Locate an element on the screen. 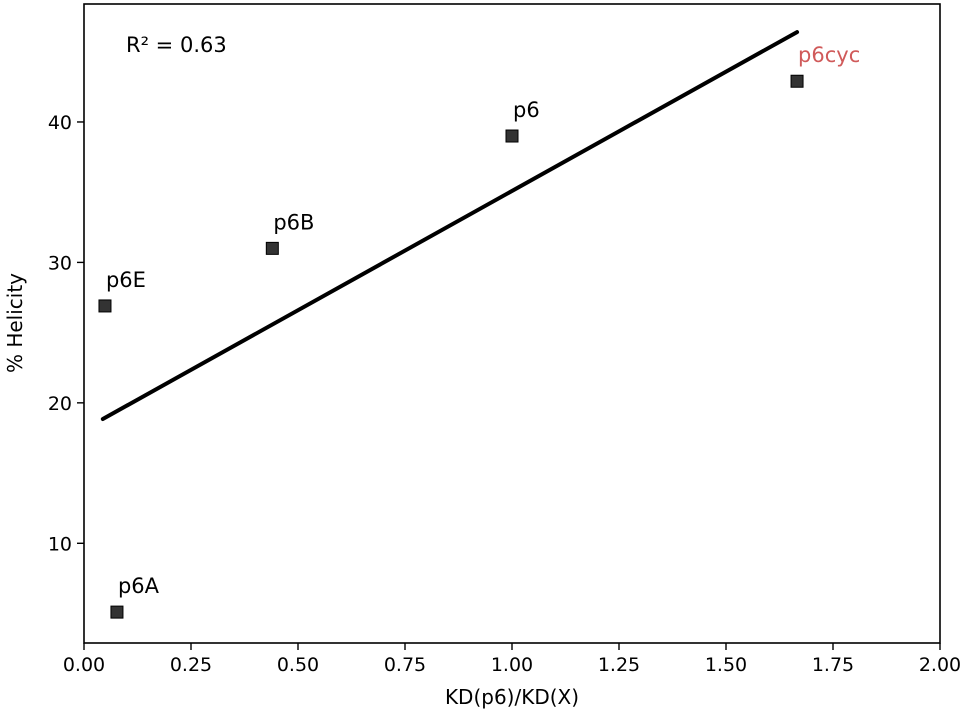 This screenshot has width=967, height=716. y-axis-ticks: 10 20 30 40 is located at coordinates (66, 333).